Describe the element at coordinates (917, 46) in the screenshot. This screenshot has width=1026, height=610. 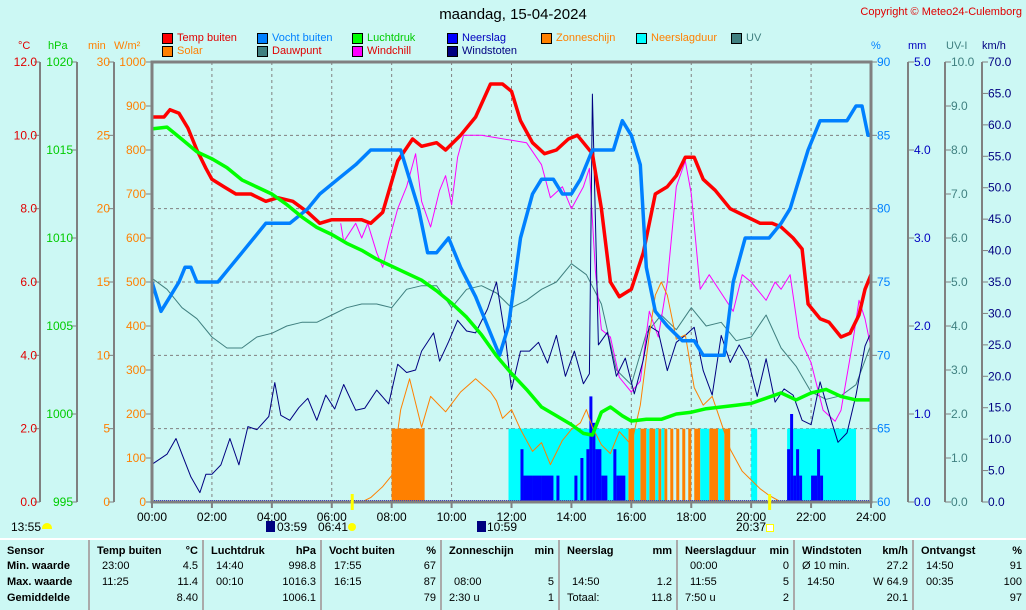
I see `axis-unit-rain: mm` at that location.